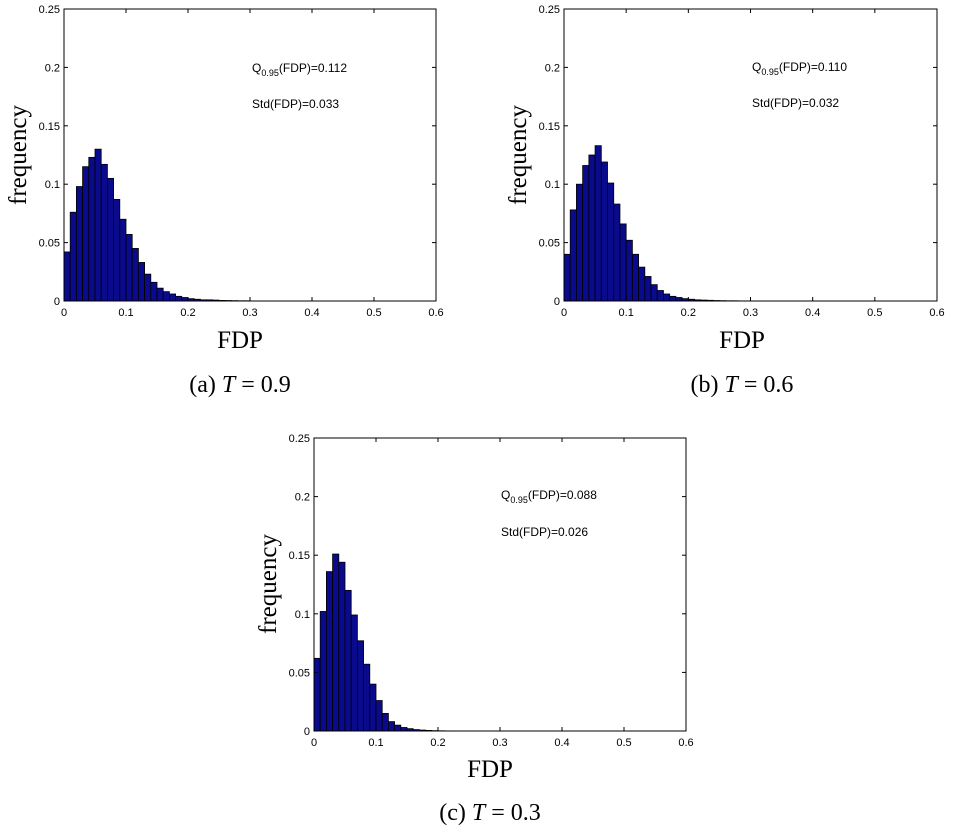 This screenshot has height=831, width=955. I want to click on annotation-std: Std(FDP)=0.026, so click(544, 532).